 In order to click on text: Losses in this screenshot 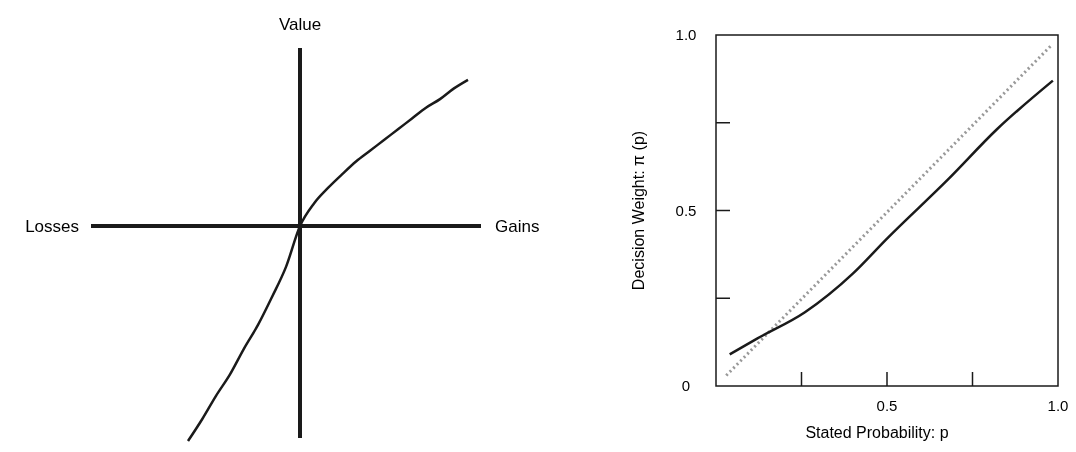, I will do `click(52, 226)`.